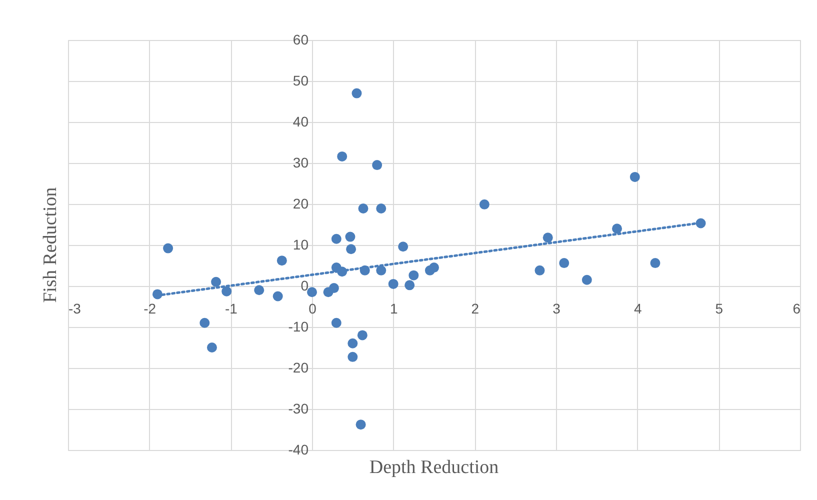  I want to click on x-tick-label: -3, so click(75, 308).